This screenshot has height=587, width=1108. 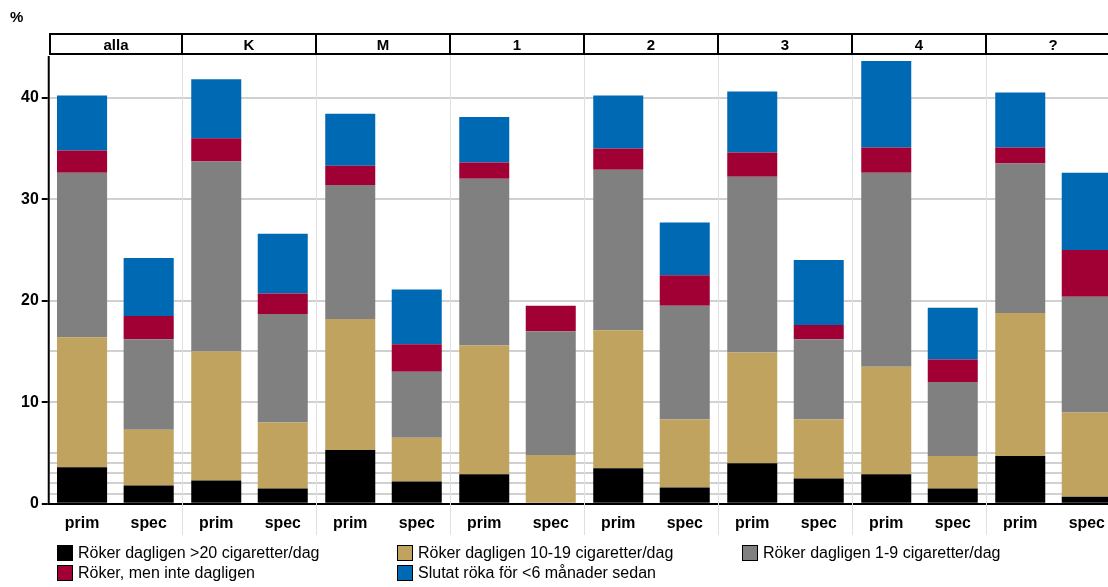 What do you see at coordinates (30, 96) in the screenshot?
I see `y-tick-label: 40` at bounding box center [30, 96].